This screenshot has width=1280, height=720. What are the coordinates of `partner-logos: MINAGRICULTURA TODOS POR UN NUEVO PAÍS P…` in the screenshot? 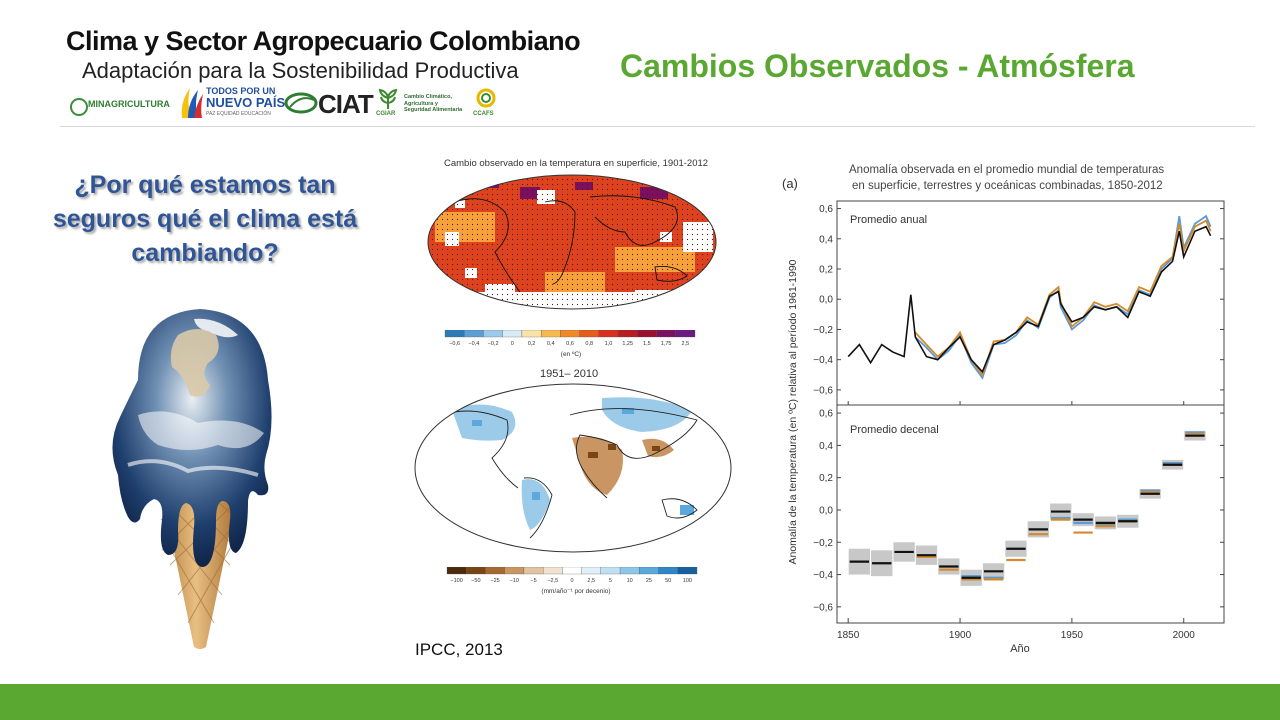 It's located at (286, 104).